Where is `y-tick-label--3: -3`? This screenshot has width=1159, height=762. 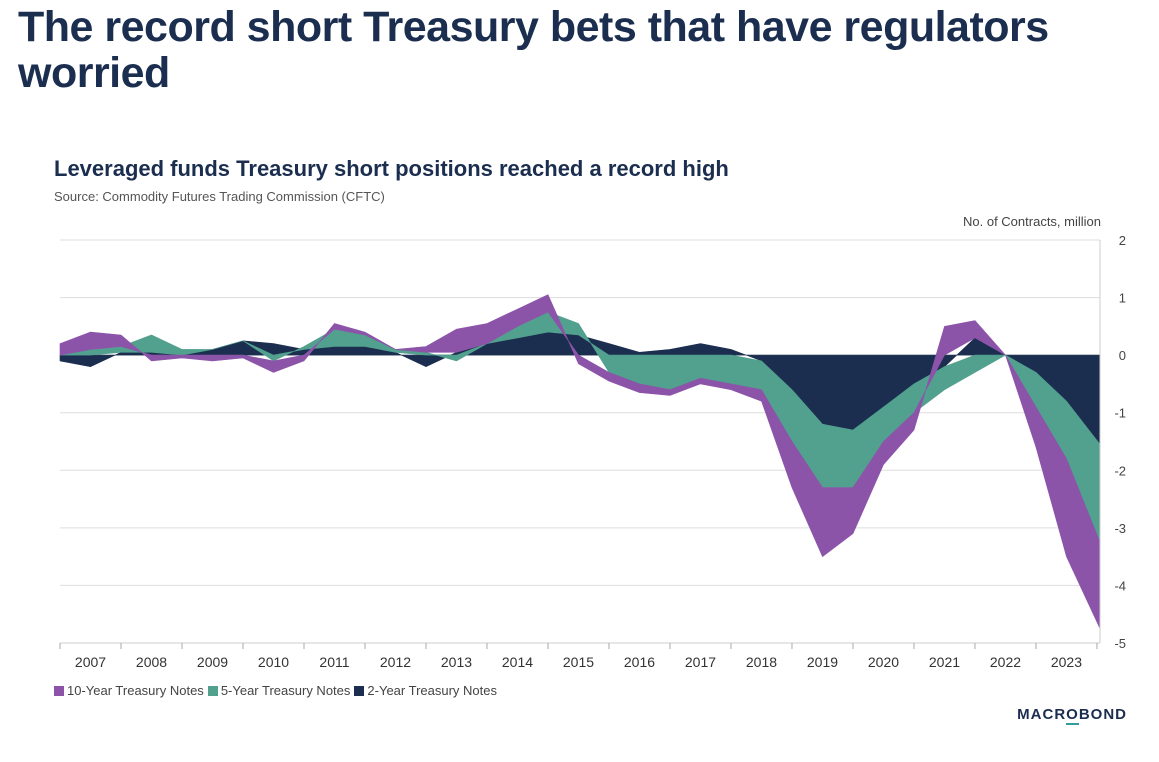 y-tick-label--3: -3 is located at coordinates (1120, 528).